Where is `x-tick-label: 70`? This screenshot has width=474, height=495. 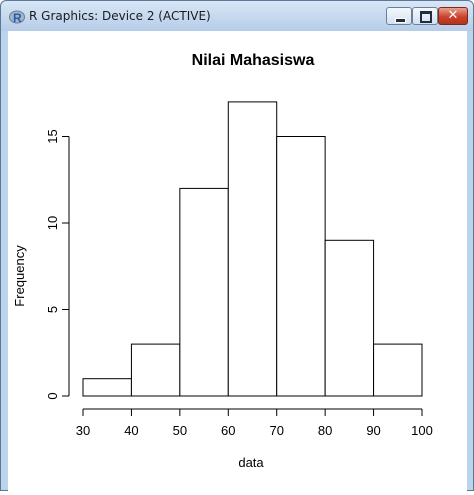 x-tick-label: 70 is located at coordinates (276, 430).